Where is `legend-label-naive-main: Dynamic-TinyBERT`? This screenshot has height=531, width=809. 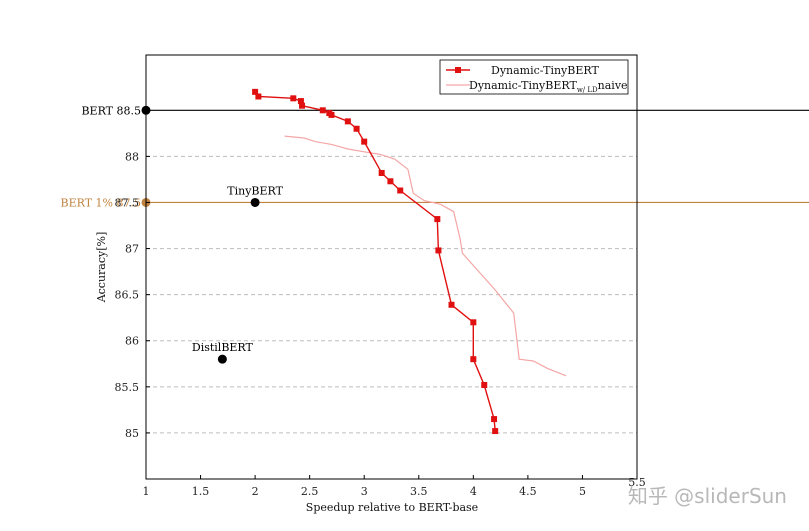 legend-label-naive-main: Dynamic-TinyBERT is located at coordinates (523, 85).